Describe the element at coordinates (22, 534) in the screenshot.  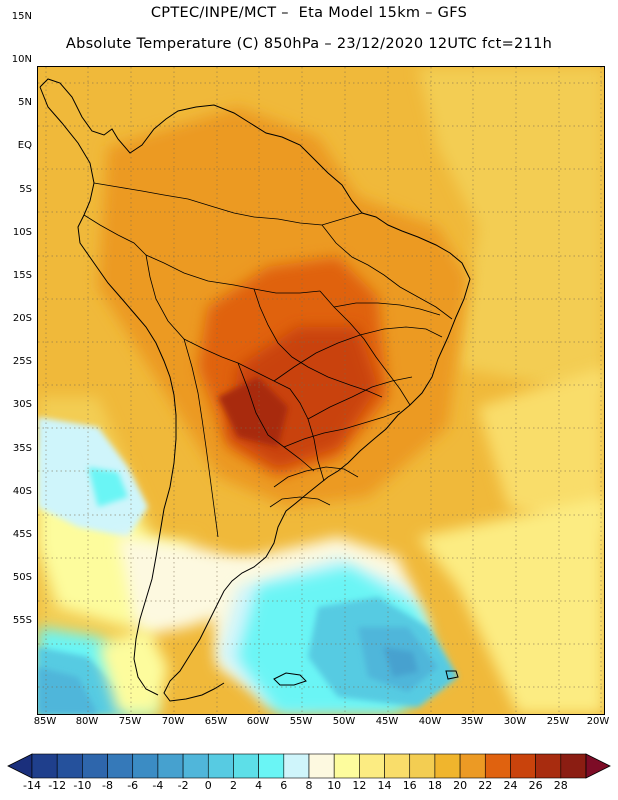
I see `lat-label-45s: 45S` at that location.